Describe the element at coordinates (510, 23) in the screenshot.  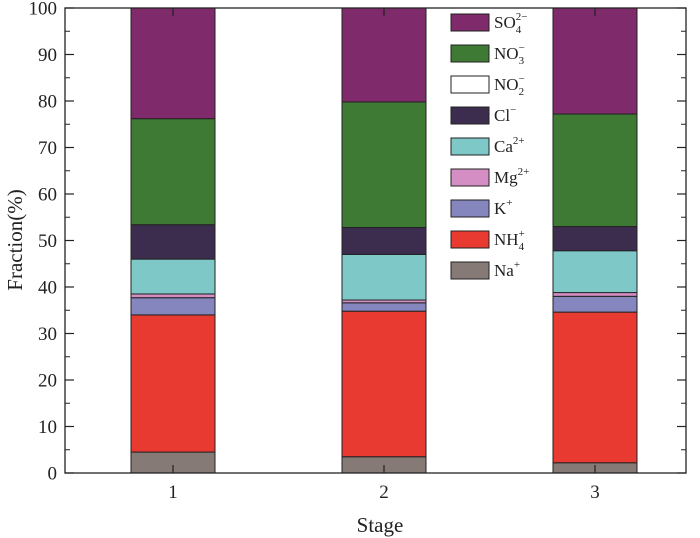
I see `legend-label: SO2− 4` at that location.